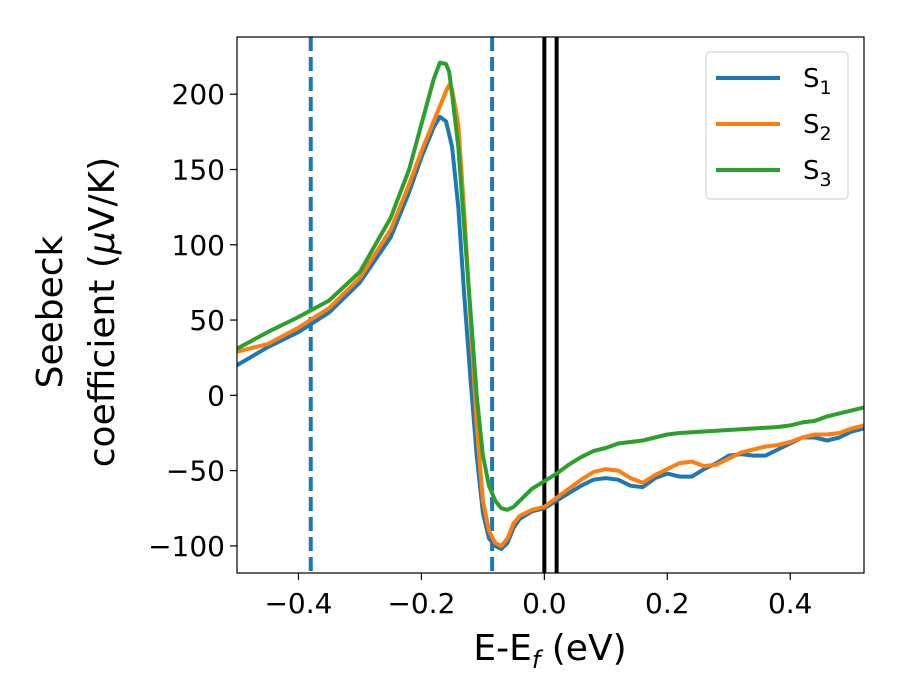 This screenshot has height=700, width=900. Describe the element at coordinates (50, 311) in the screenshot. I see `y-axis-label-line1: Seebeck` at that location.